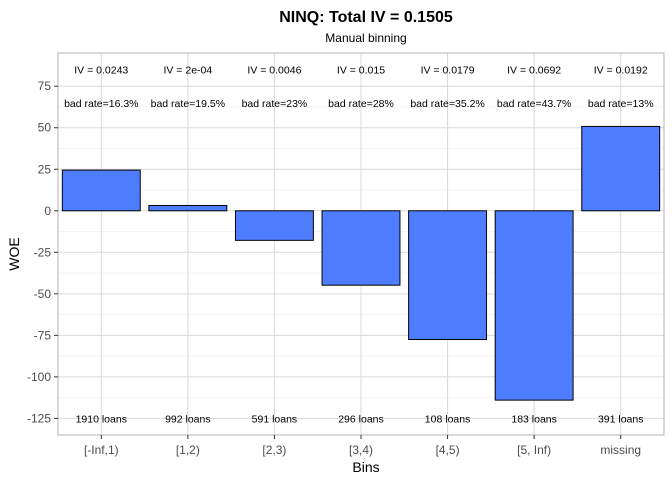 The height and width of the screenshot is (485, 672). What do you see at coordinates (45, 86) in the screenshot?
I see `y-tick-label: 75` at bounding box center [45, 86].